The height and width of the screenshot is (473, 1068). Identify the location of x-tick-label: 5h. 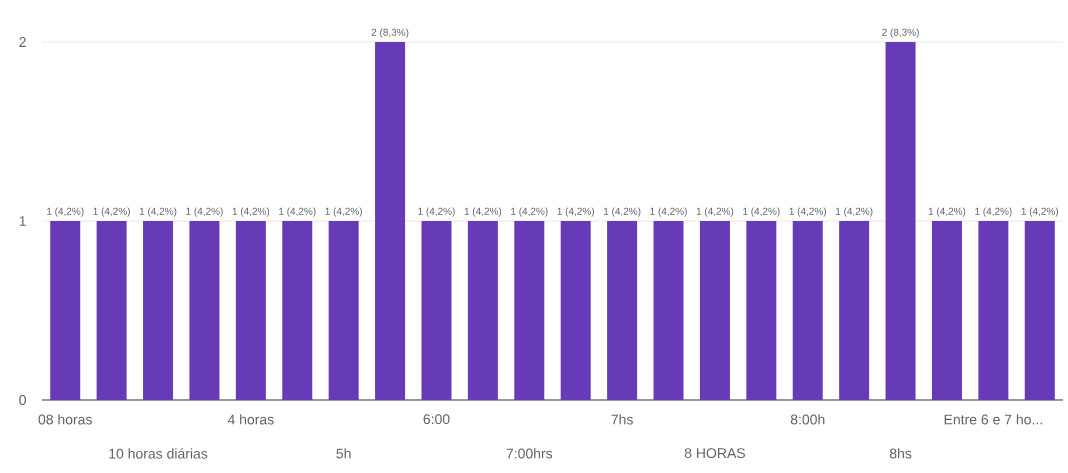
(343, 453).